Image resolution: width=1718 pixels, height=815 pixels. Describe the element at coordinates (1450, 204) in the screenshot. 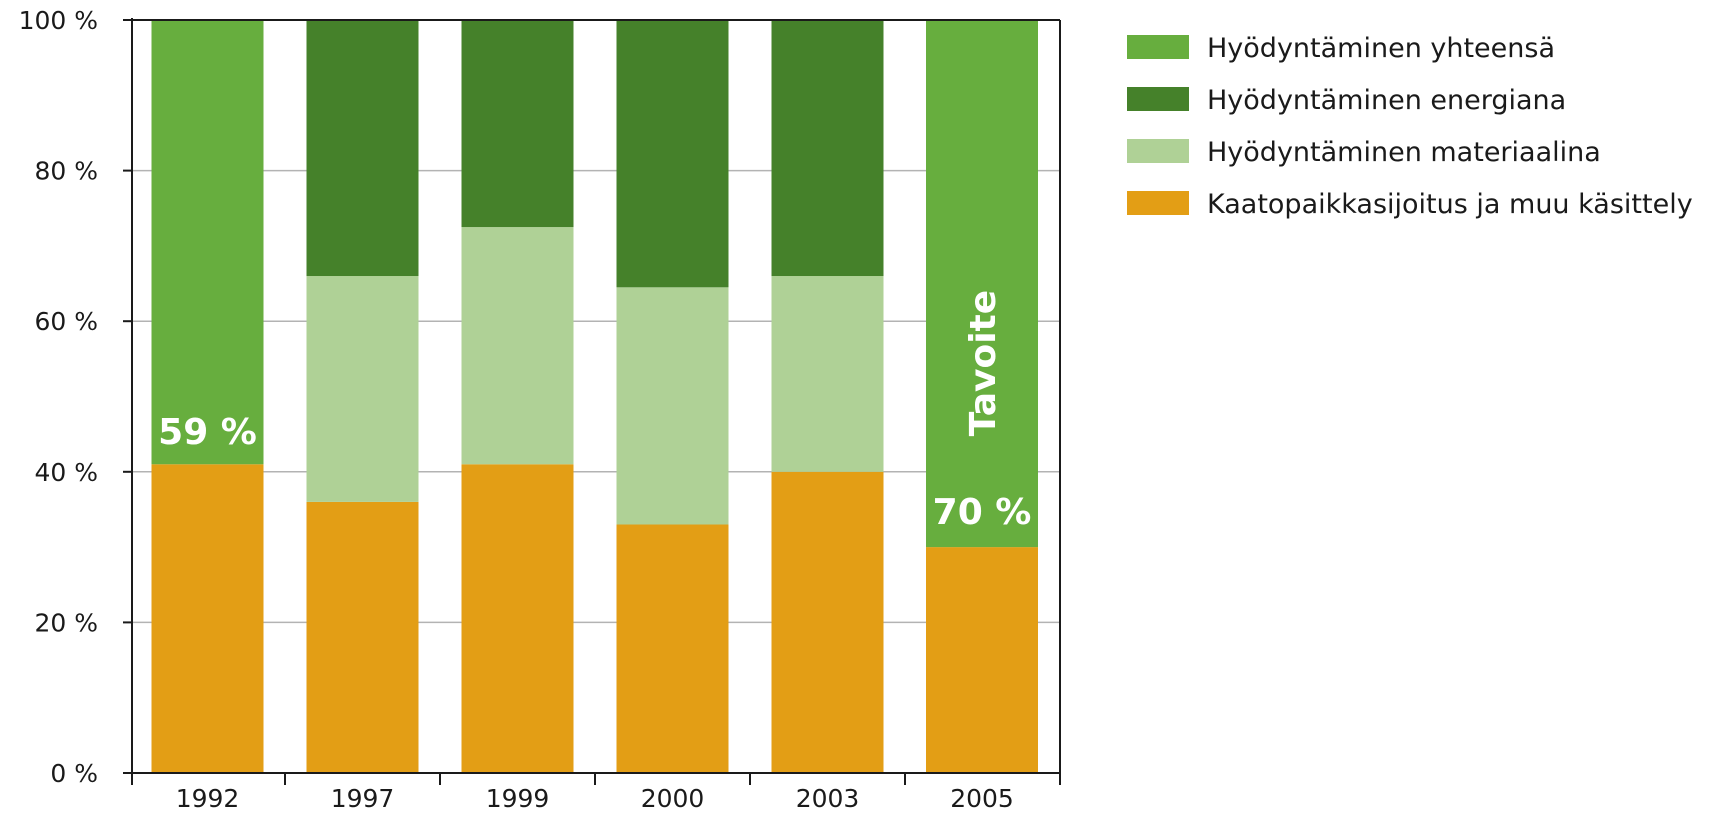

I see `legend-label: Kaatopaikkasijoitus ja muu käsittely` at that location.